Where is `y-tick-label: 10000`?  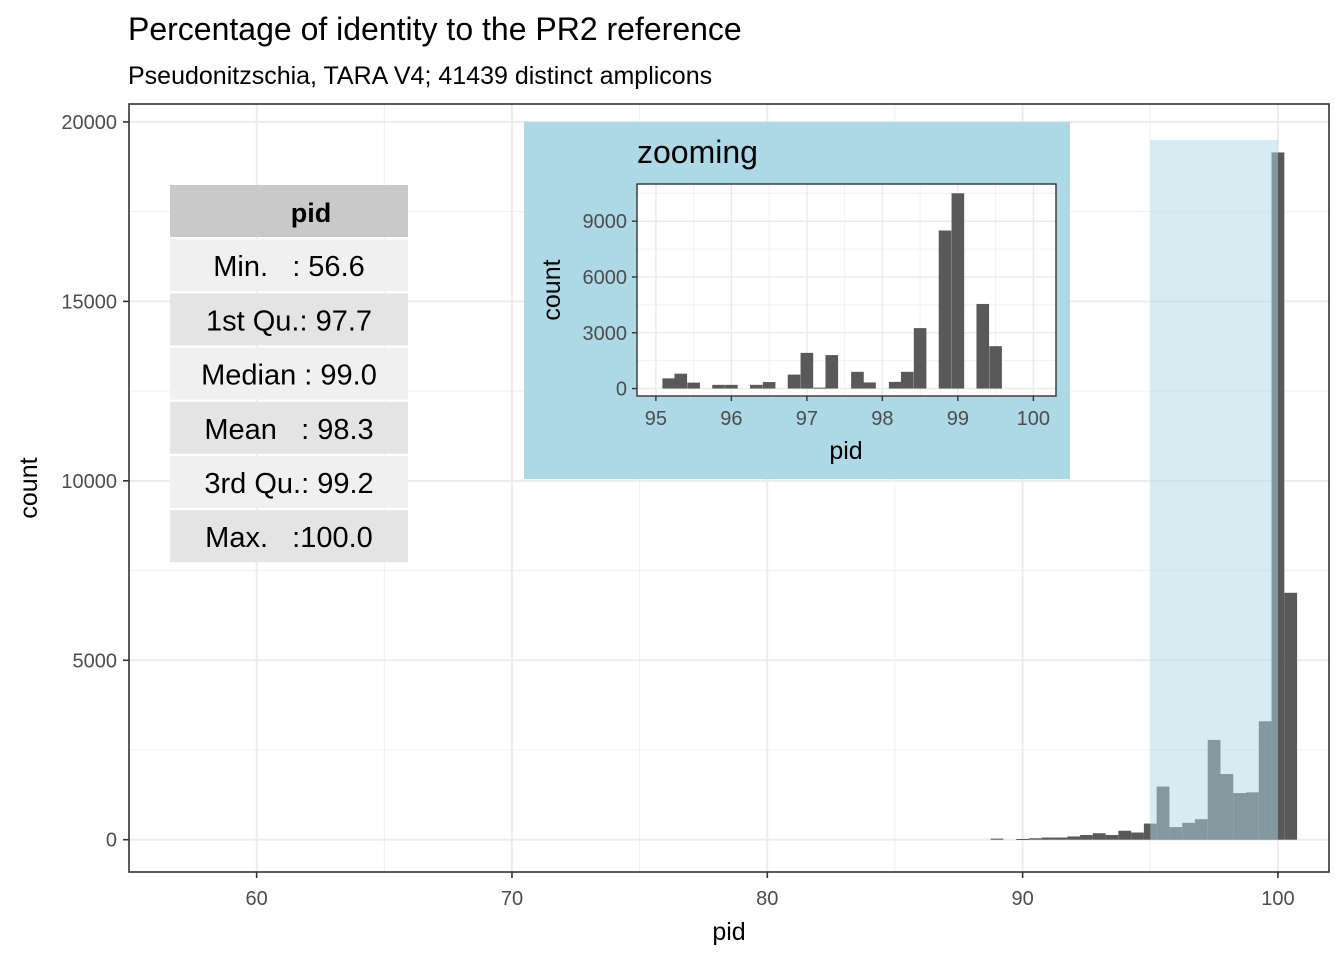 y-tick-label: 10000 is located at coordinates (89, 482).